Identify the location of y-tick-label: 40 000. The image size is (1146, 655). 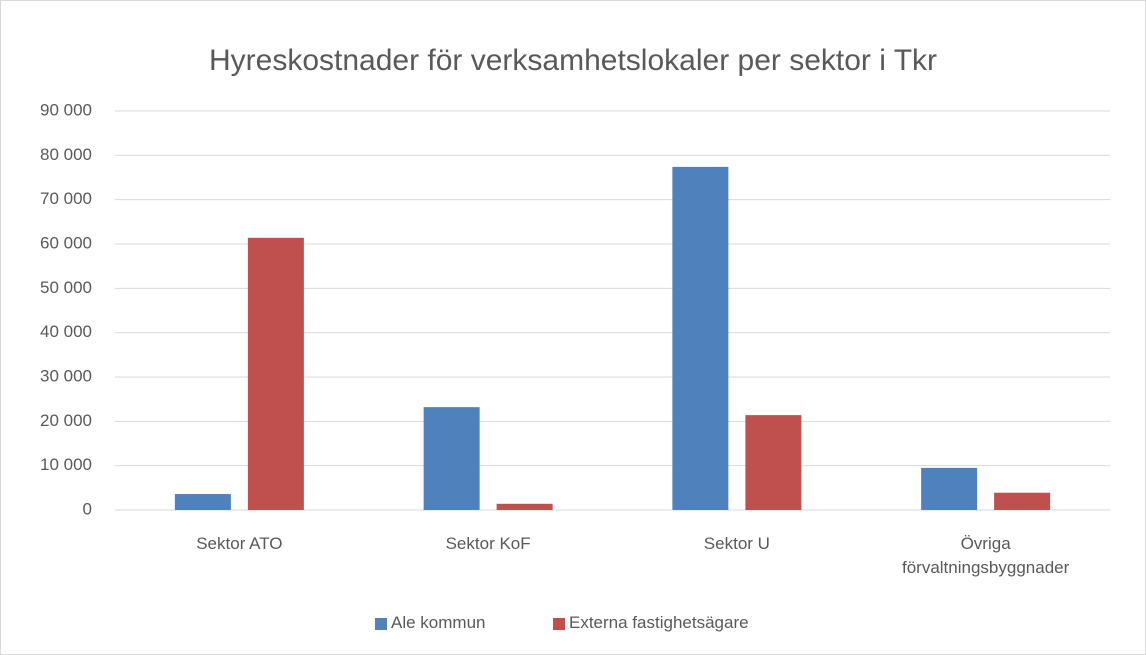
(66, 331).